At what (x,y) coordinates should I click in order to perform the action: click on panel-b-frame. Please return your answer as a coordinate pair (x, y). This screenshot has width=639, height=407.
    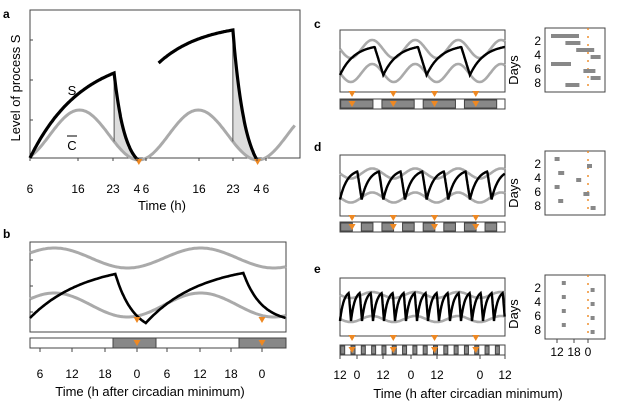
    Looking at the image, I should click on (158, 287).